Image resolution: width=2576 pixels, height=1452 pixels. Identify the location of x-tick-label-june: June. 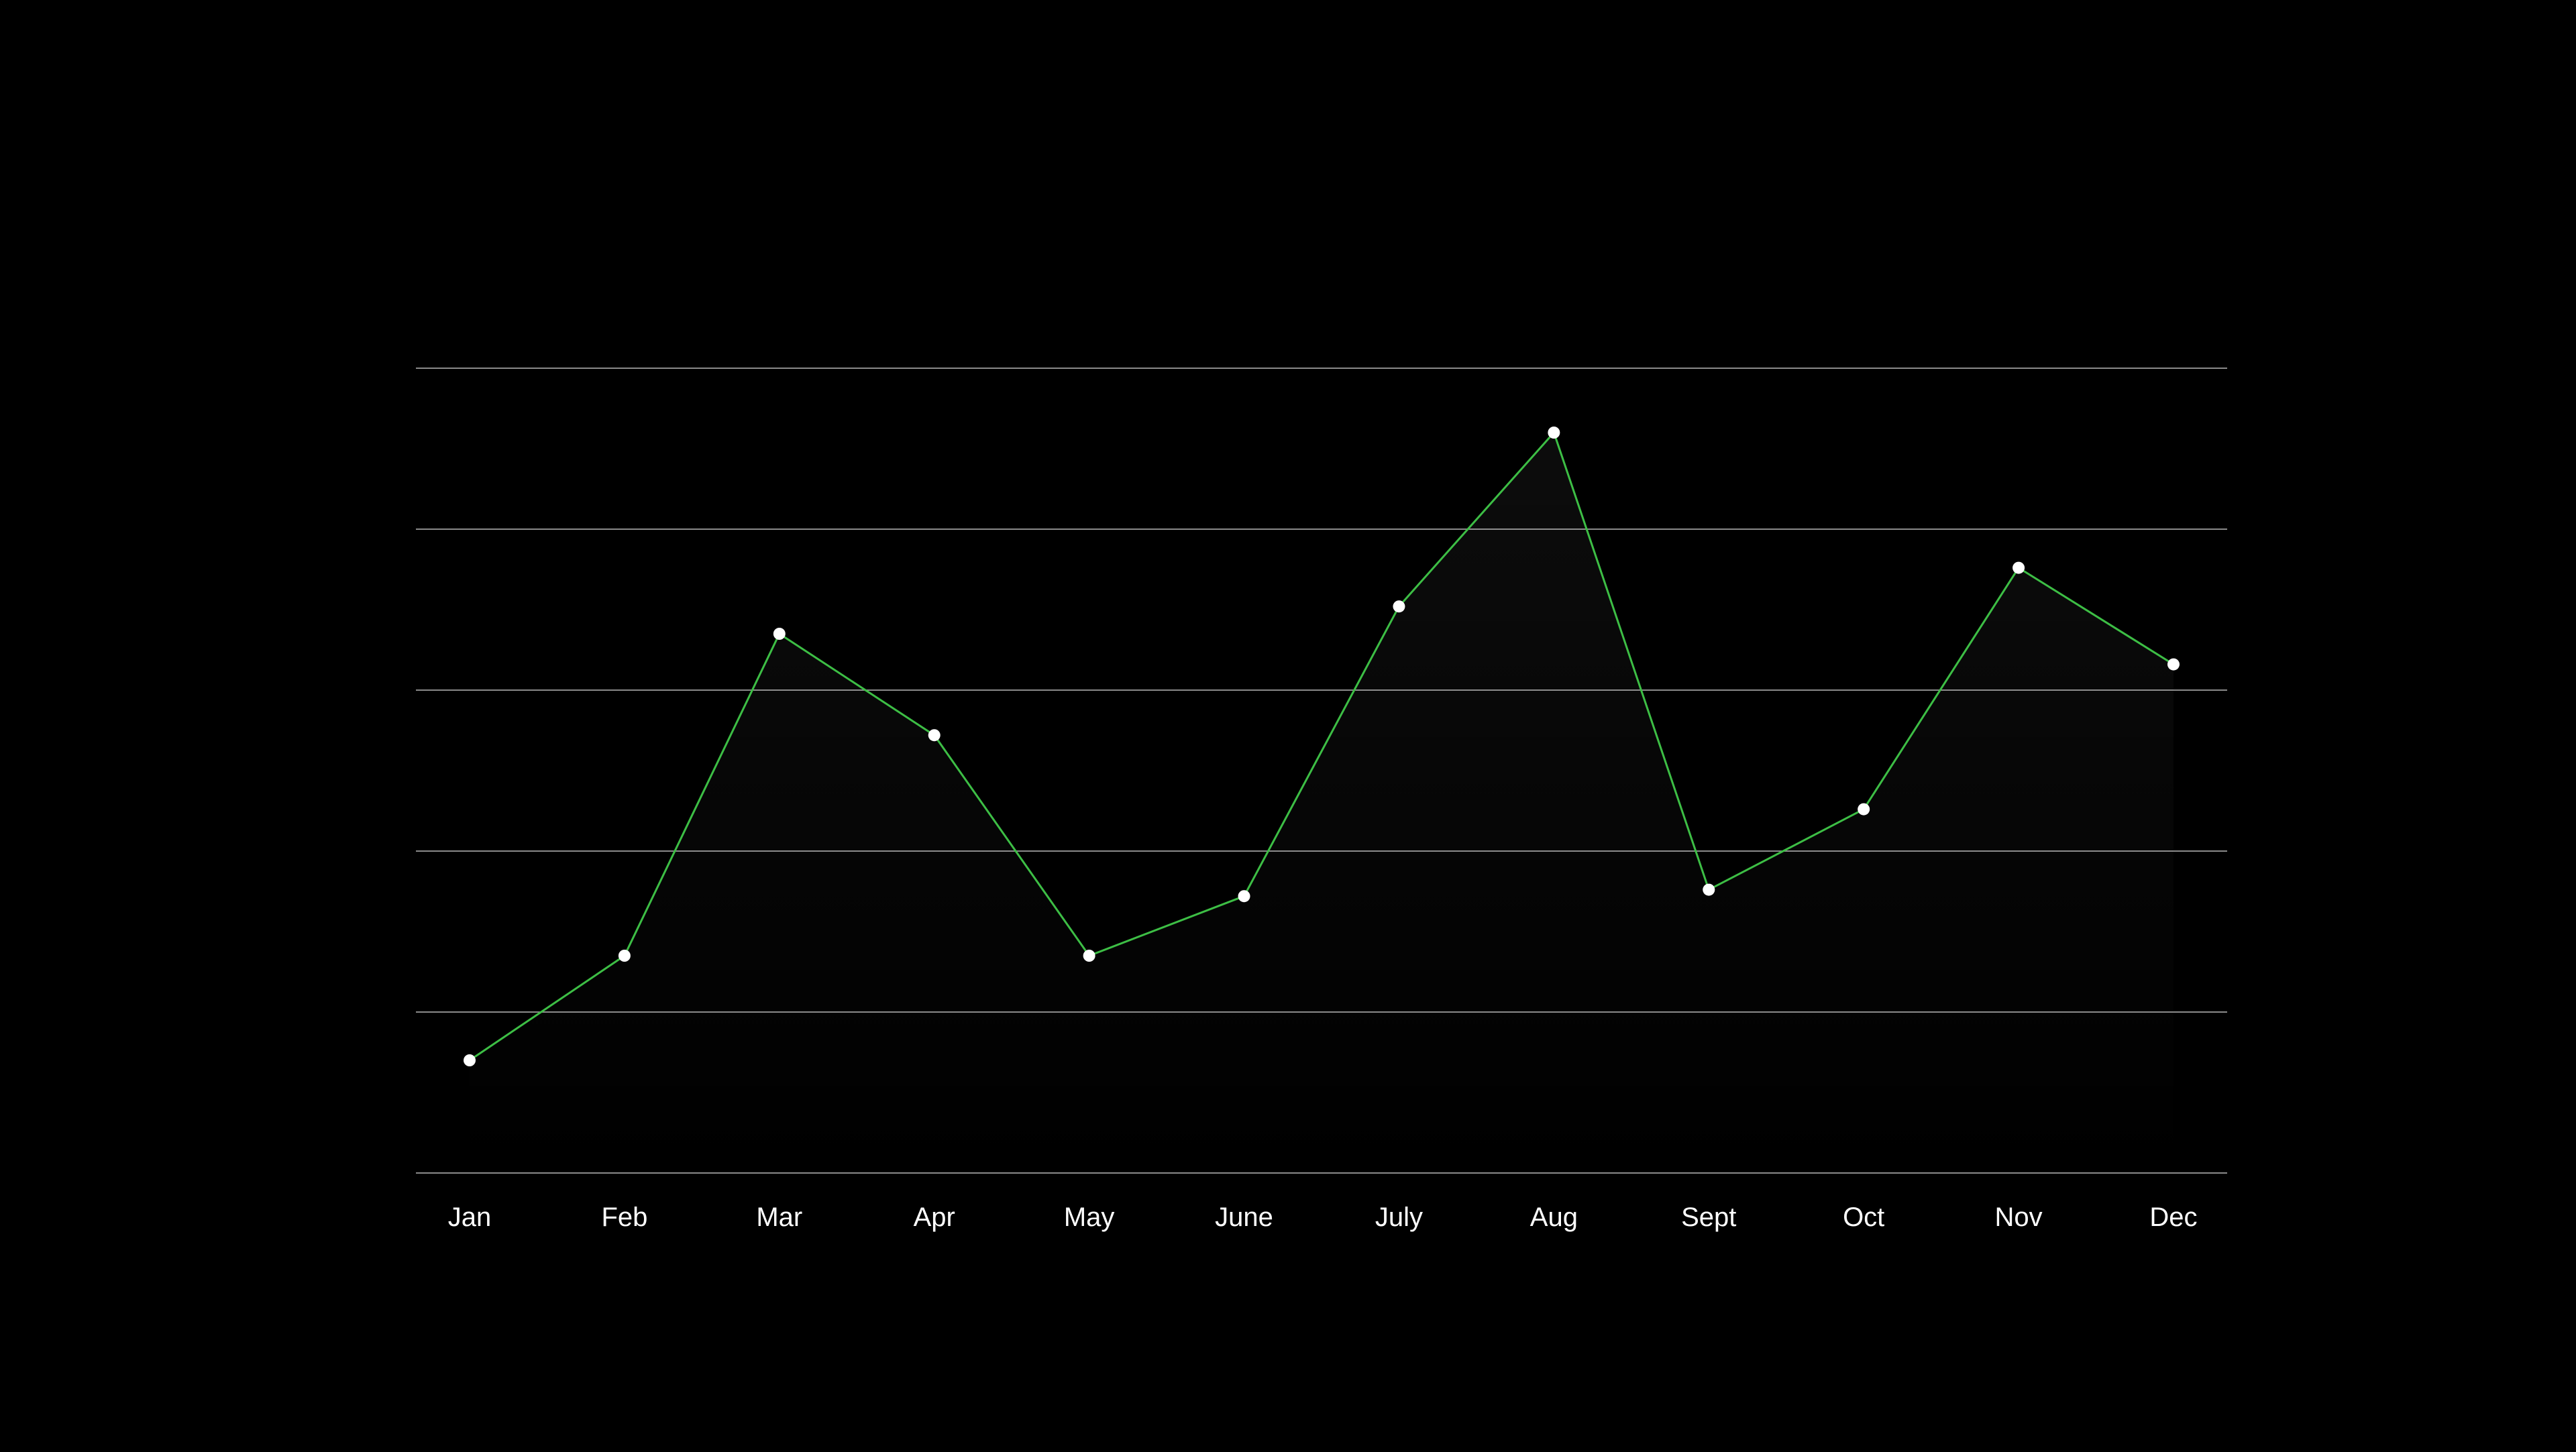
(1244, 1217).